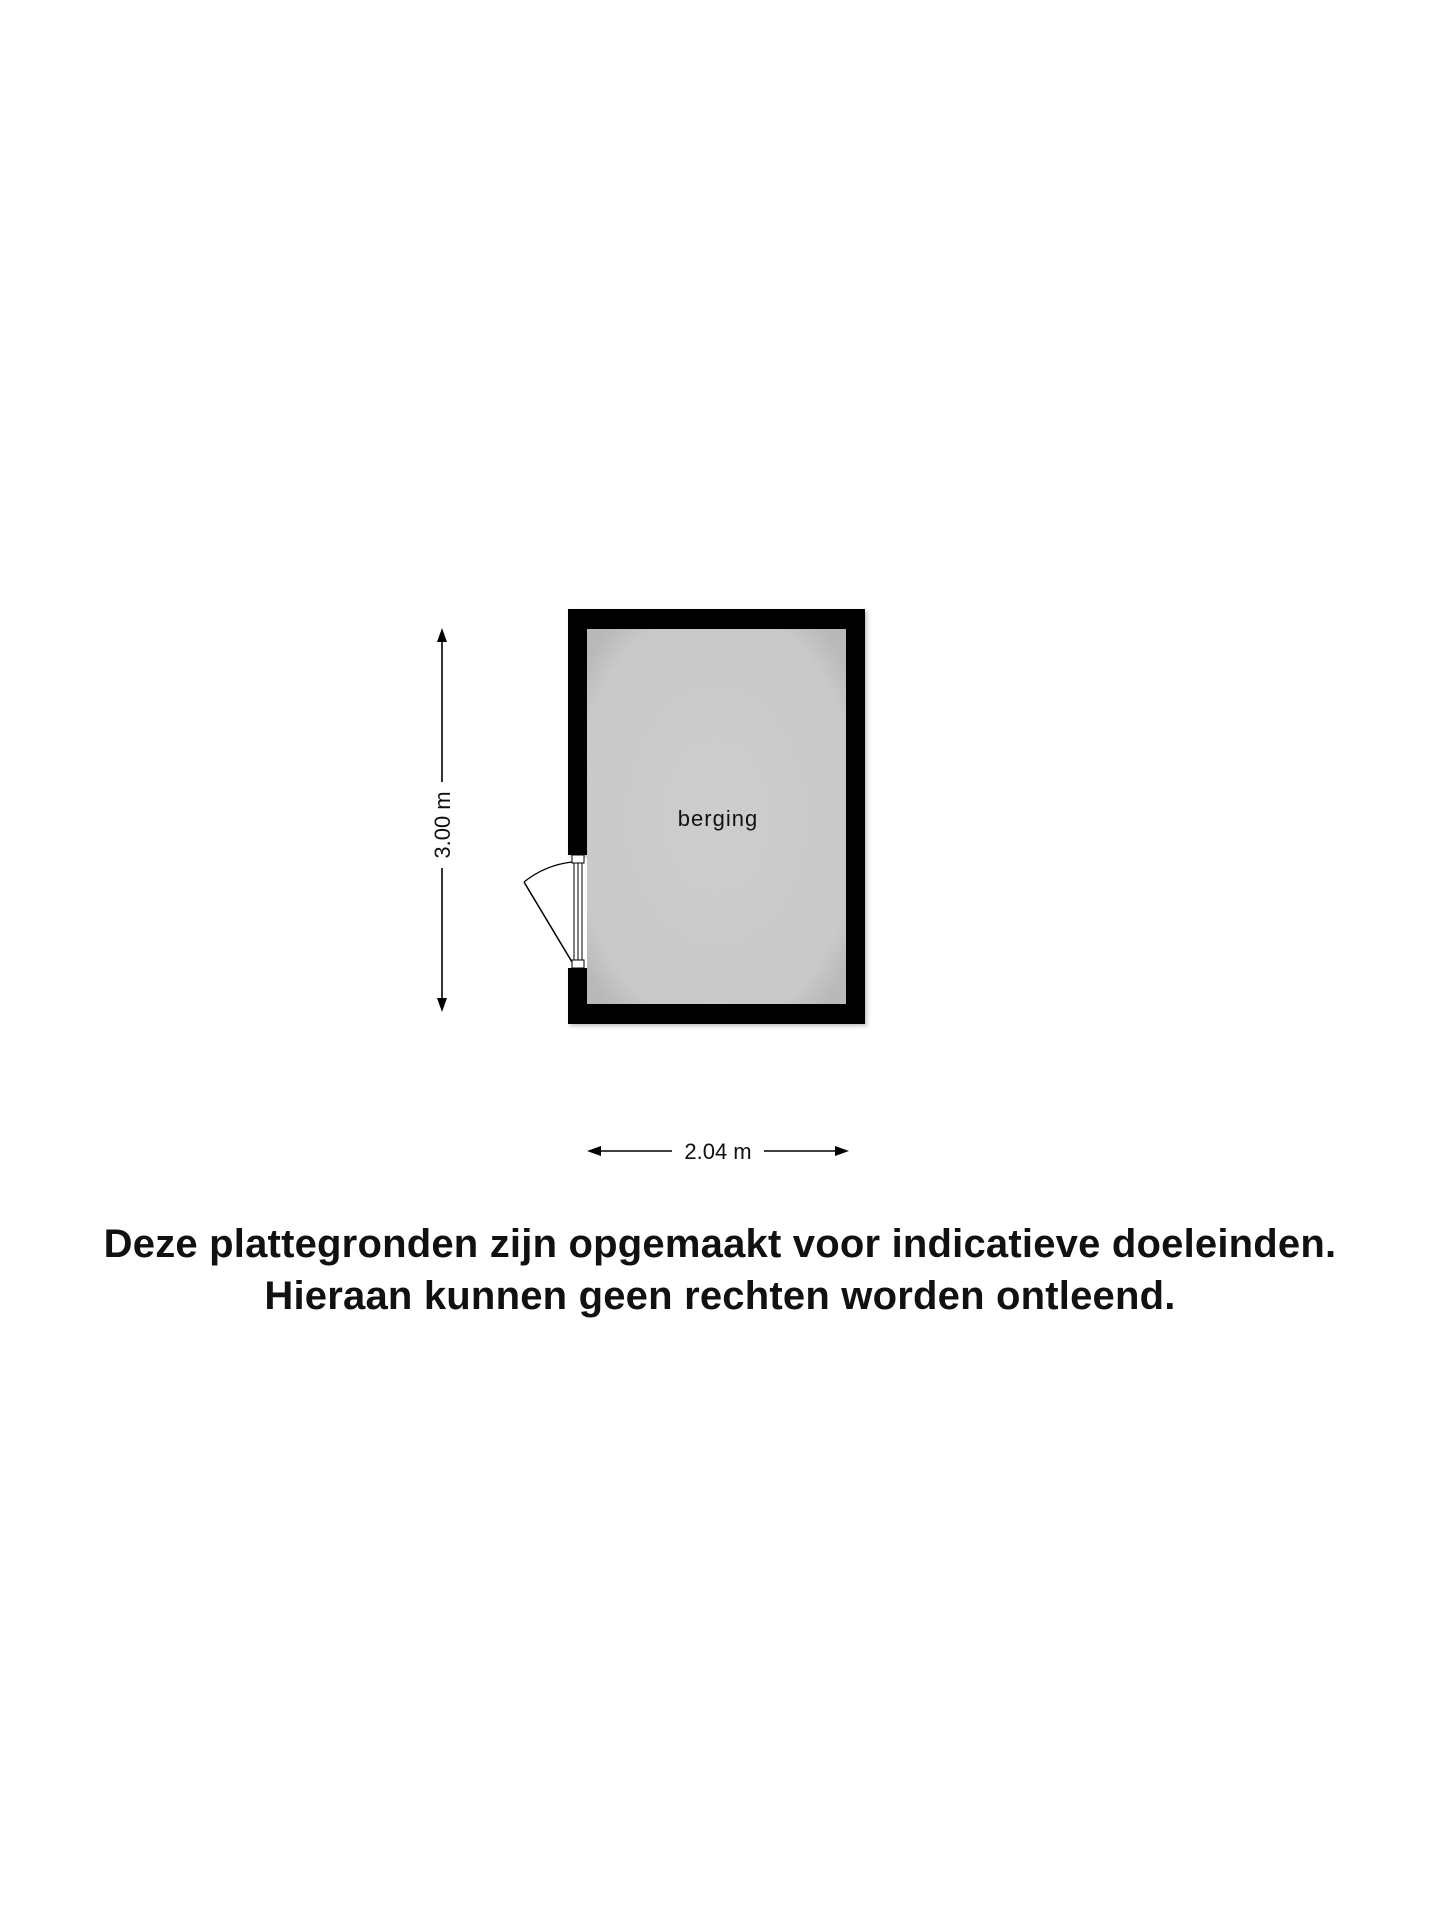  Describe the element at coordinates (578, 859) in the screenshot. I see `door-jamb-top` at that location.